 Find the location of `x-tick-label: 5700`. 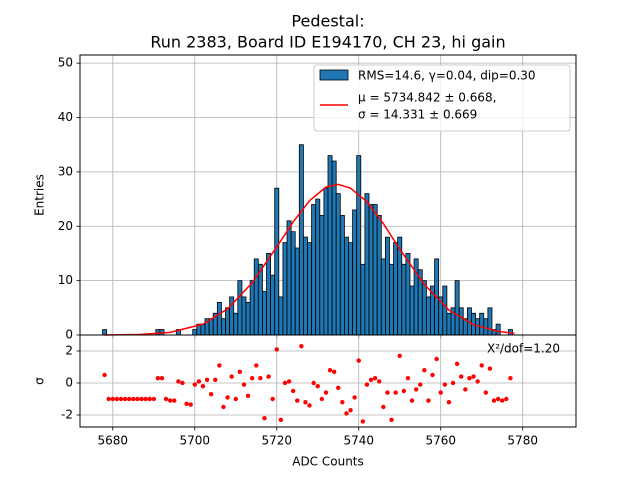

x-tick-label: 5700 is located at coordinates (195, 441).